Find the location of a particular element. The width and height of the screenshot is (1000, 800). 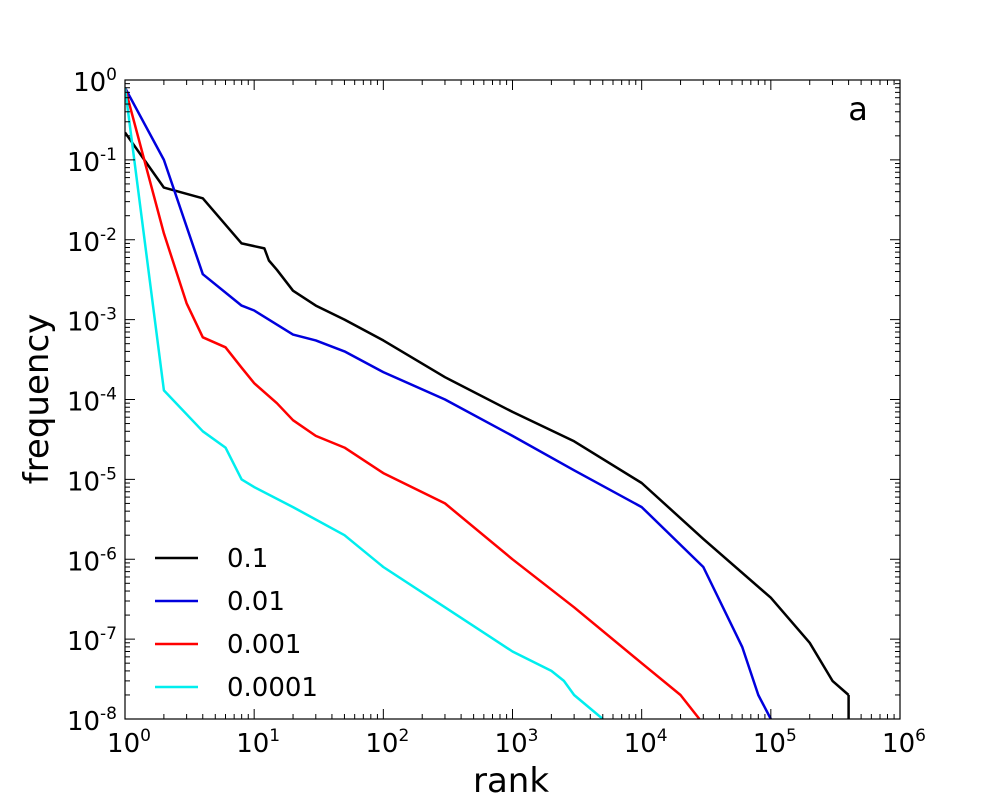

x-tick-label: 100 is located at coordinates (129, 742).